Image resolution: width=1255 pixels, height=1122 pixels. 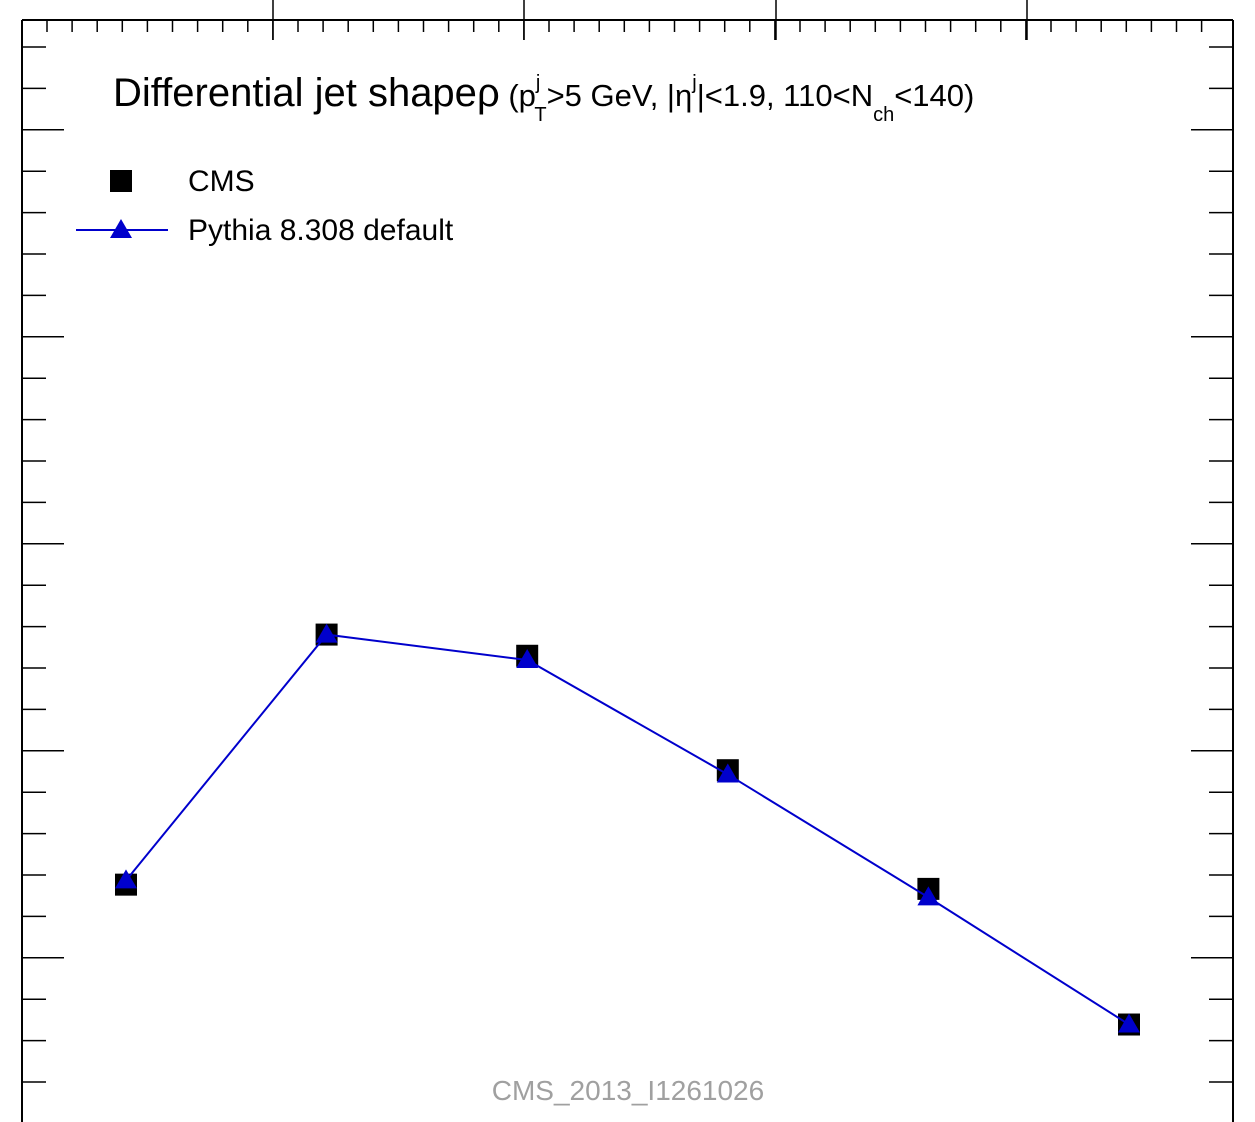 What do you see at coordinates (693, 83) in the screenshot?
I see `chart-title-eta-sup: j` at bounding box center [693, 83].